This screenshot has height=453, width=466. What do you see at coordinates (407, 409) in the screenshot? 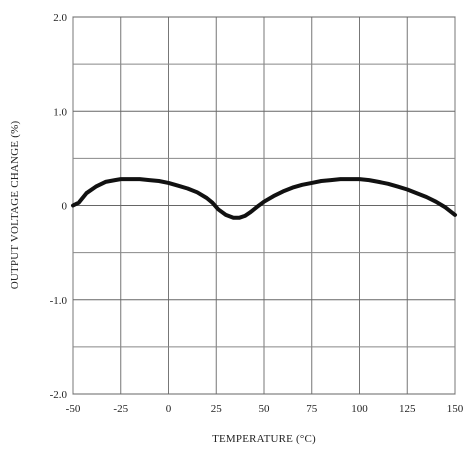
I see `x-tick-label: 125` at bounding box center [407, 409].